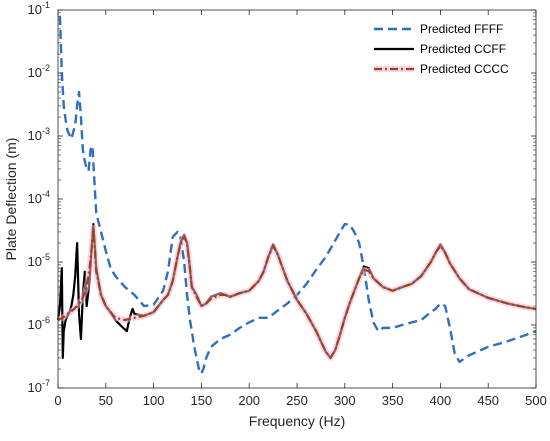  What do you see at coordinates (154, 400) in the screenshot?
I see `x-tick-label: 100` at bounding box center [154, 400].